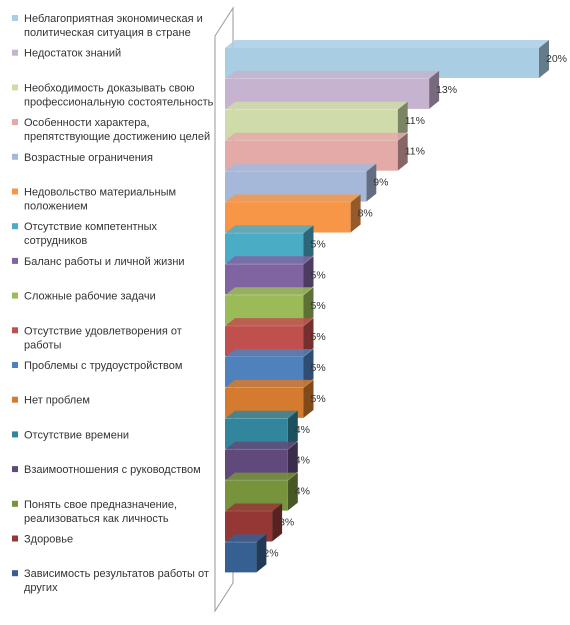  What do you see at coordinates (91, 234) in the screenshot?
I see `legend-label: Отсутствие компетентных сотрудников` at bounding box center [91, 234].